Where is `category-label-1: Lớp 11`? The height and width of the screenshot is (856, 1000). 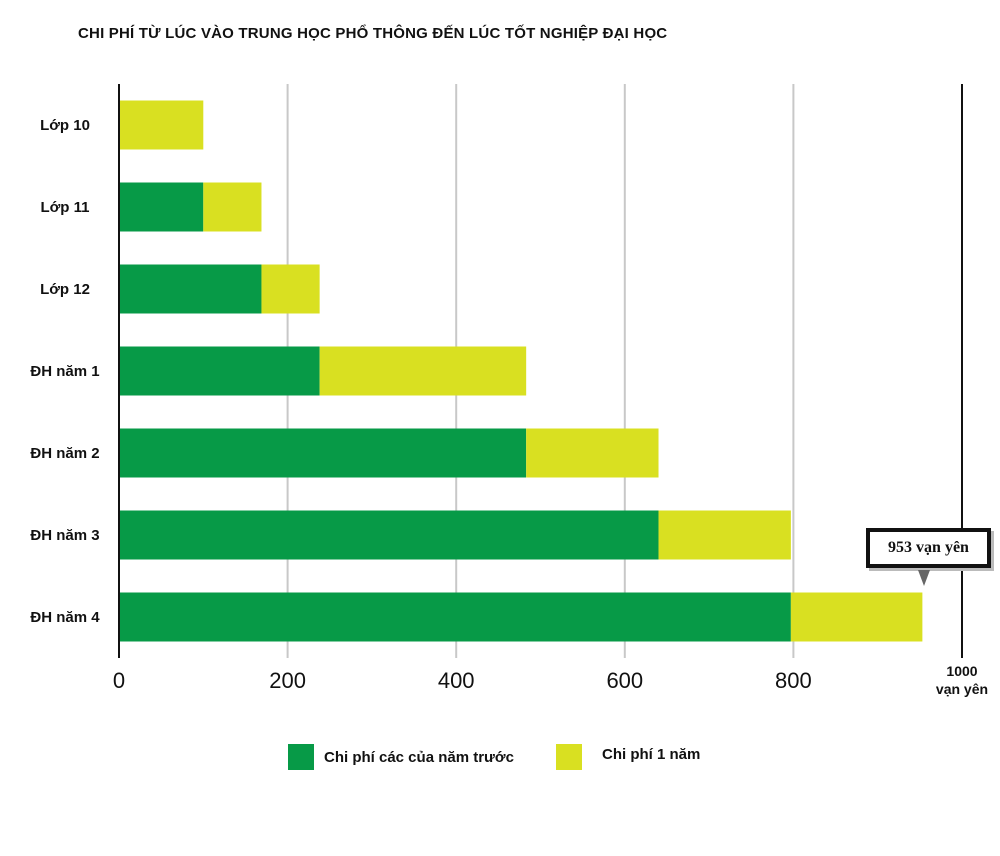 category-label-1: Lớp 11 is located at coordinates (64, 207).